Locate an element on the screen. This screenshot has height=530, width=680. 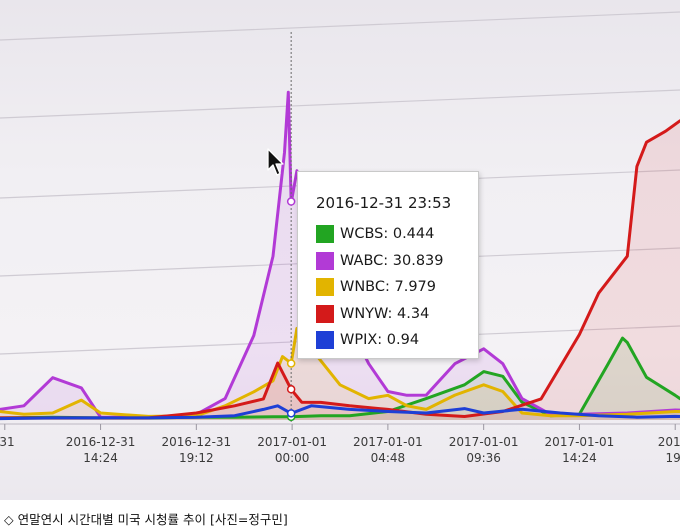
x-tick-label-3: 2017-01-01 00:00 is located at coordinates (292, 450).